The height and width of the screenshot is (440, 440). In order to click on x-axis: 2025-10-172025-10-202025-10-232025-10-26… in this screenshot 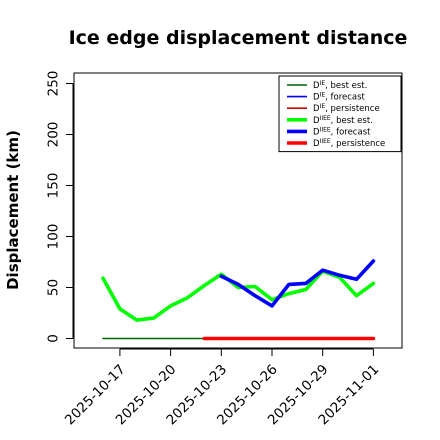, I will do `click(222, 388)`.